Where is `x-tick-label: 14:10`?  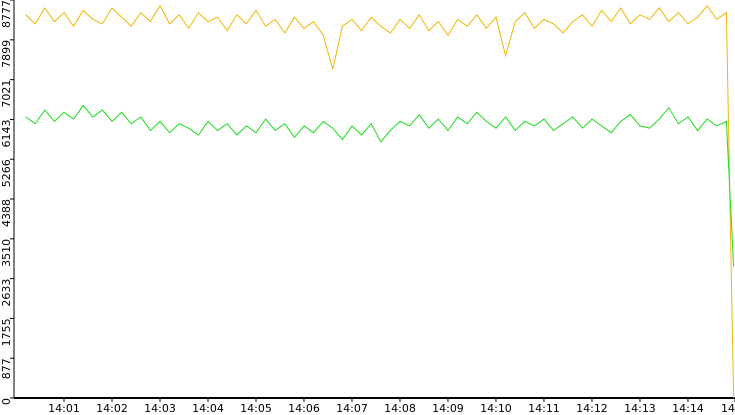
x-tick-label: 14:10 is located at coordinates (496, 408).